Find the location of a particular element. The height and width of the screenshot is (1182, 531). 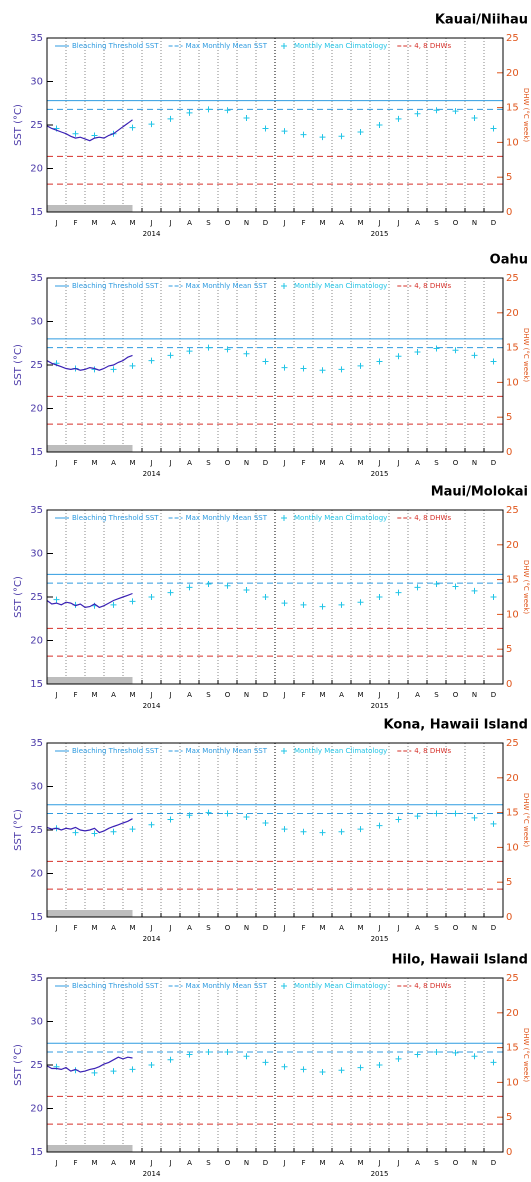

y2-tick-label: 20 is located at coordinates (512, 313).